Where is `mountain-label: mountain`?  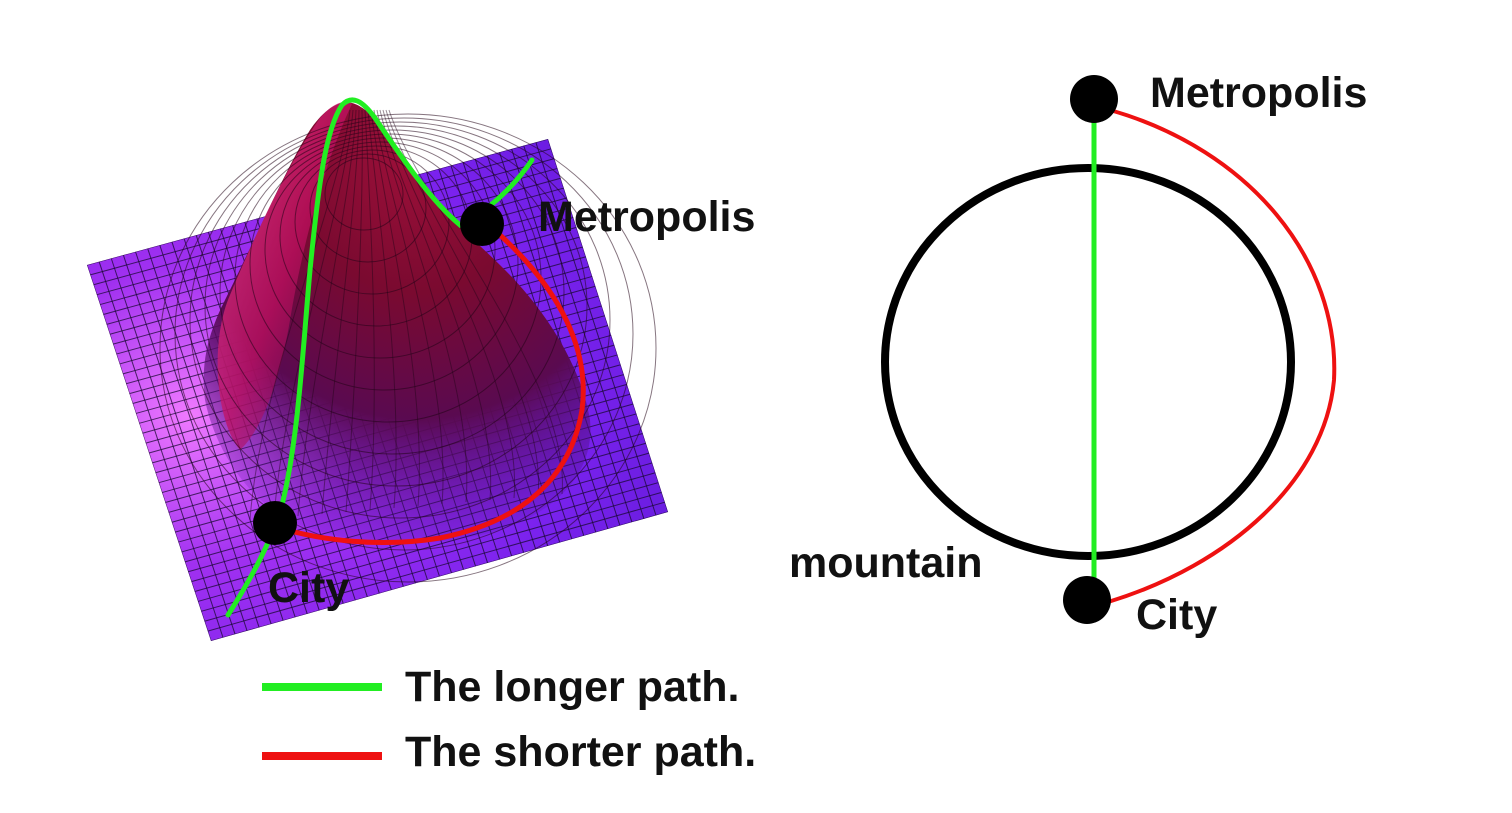
mountain-label: mountain is located at coordinates (885, 563).